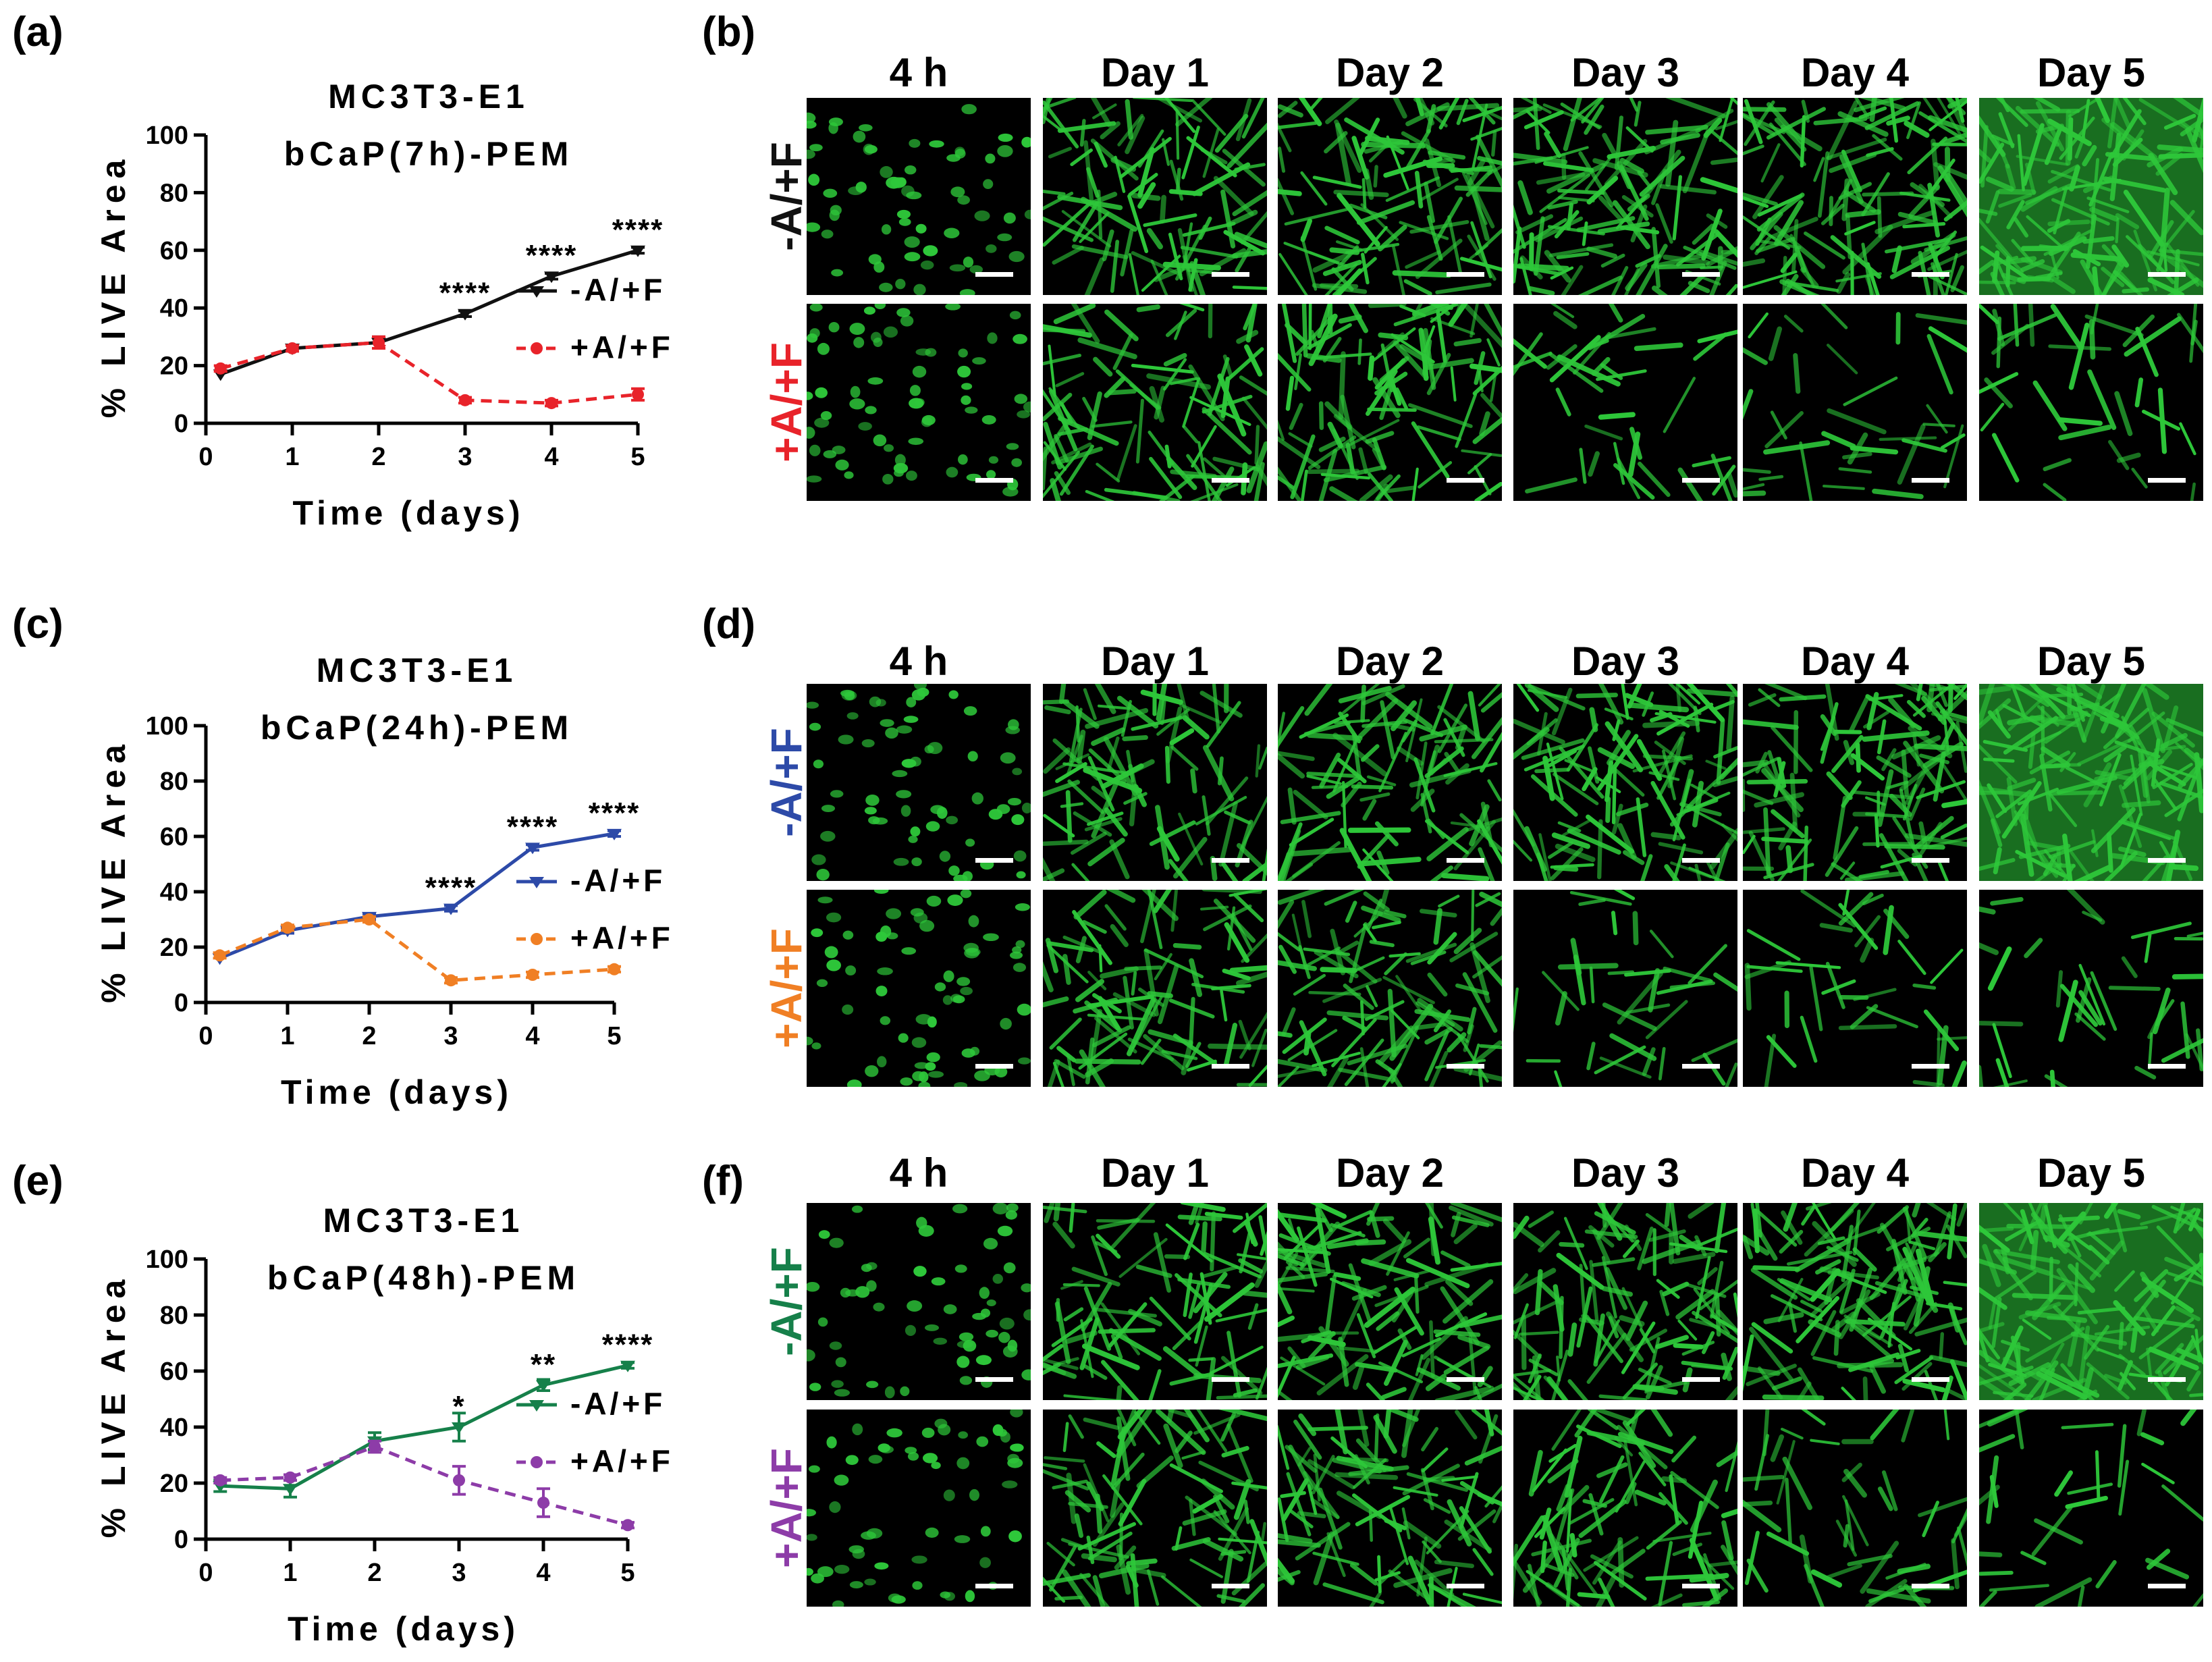 The image size is (2212, 1662). Describe the element at coordinates (37, 1181) in the screenshot. I see `panel-label-e: (e)` at that location.